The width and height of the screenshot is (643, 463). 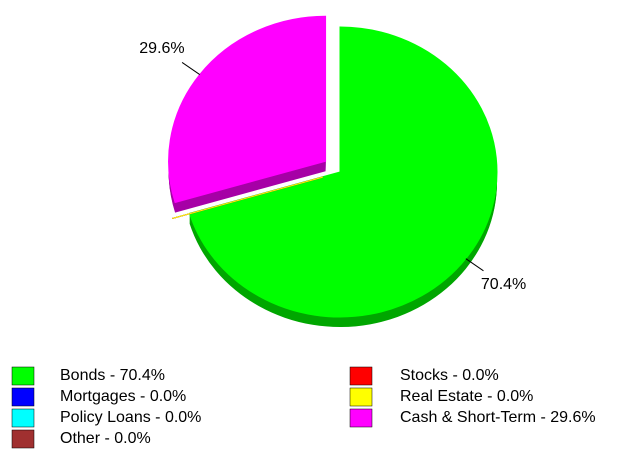 What do you see at coordinates (498, 417) in the screenshot?
I see `legend-label: Cash & Short-Term - 29.6%` at bounding box center [498, 417].